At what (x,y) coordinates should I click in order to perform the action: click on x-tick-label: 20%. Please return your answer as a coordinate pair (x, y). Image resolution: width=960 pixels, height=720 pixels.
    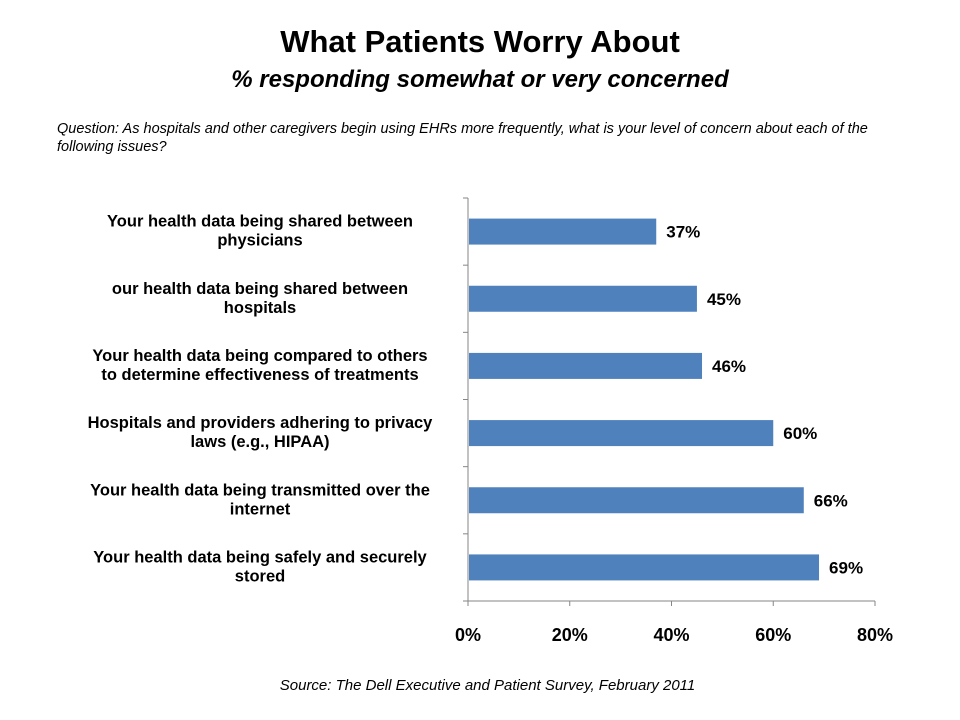
    Looking at the image, I should click on (570, 635).